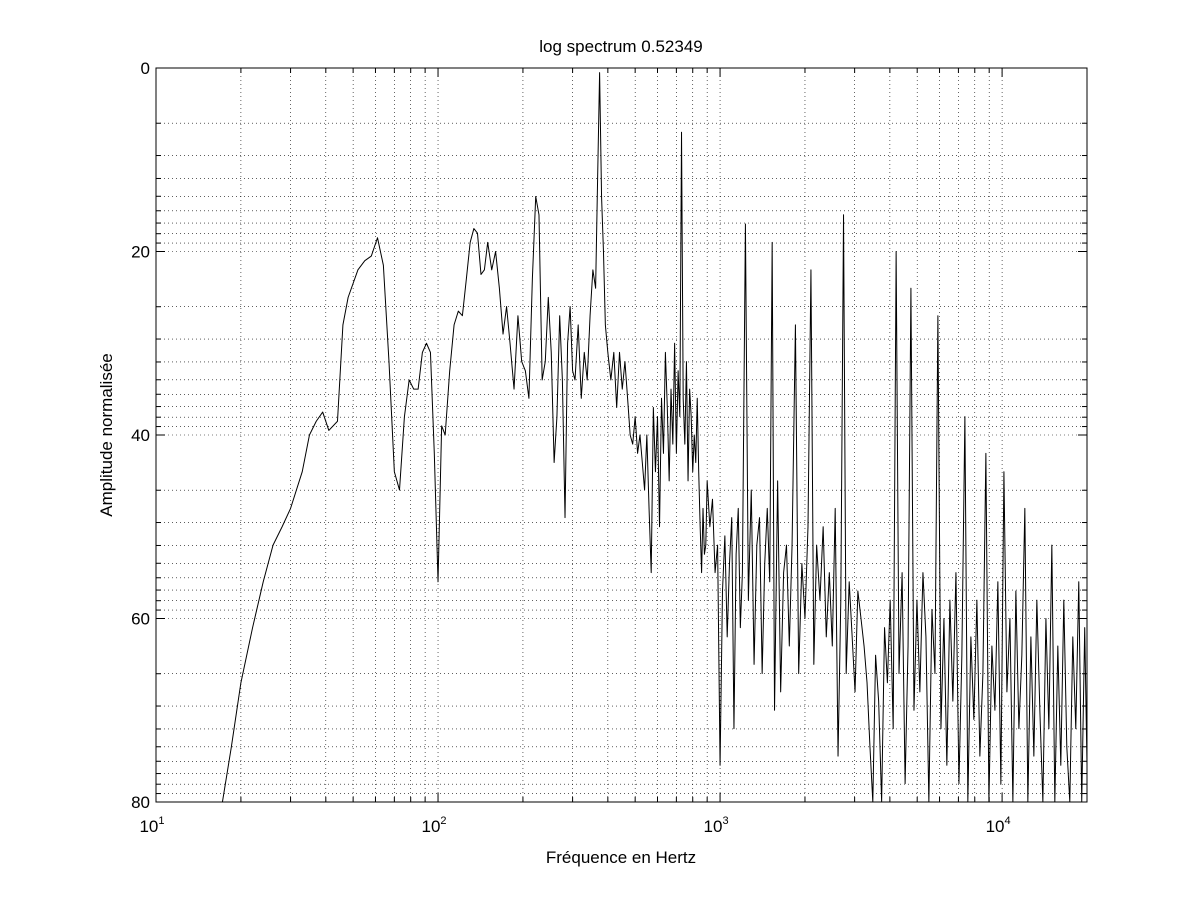 The image size is (1201, 906). I want to click on y-tick-label: 20, so click(140, 252).